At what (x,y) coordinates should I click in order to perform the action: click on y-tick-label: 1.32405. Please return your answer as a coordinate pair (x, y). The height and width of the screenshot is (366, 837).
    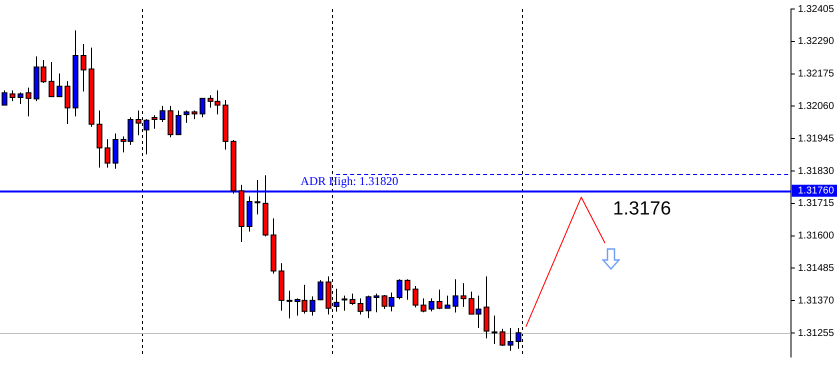
    Looking at the image, I should click on (816, 9).